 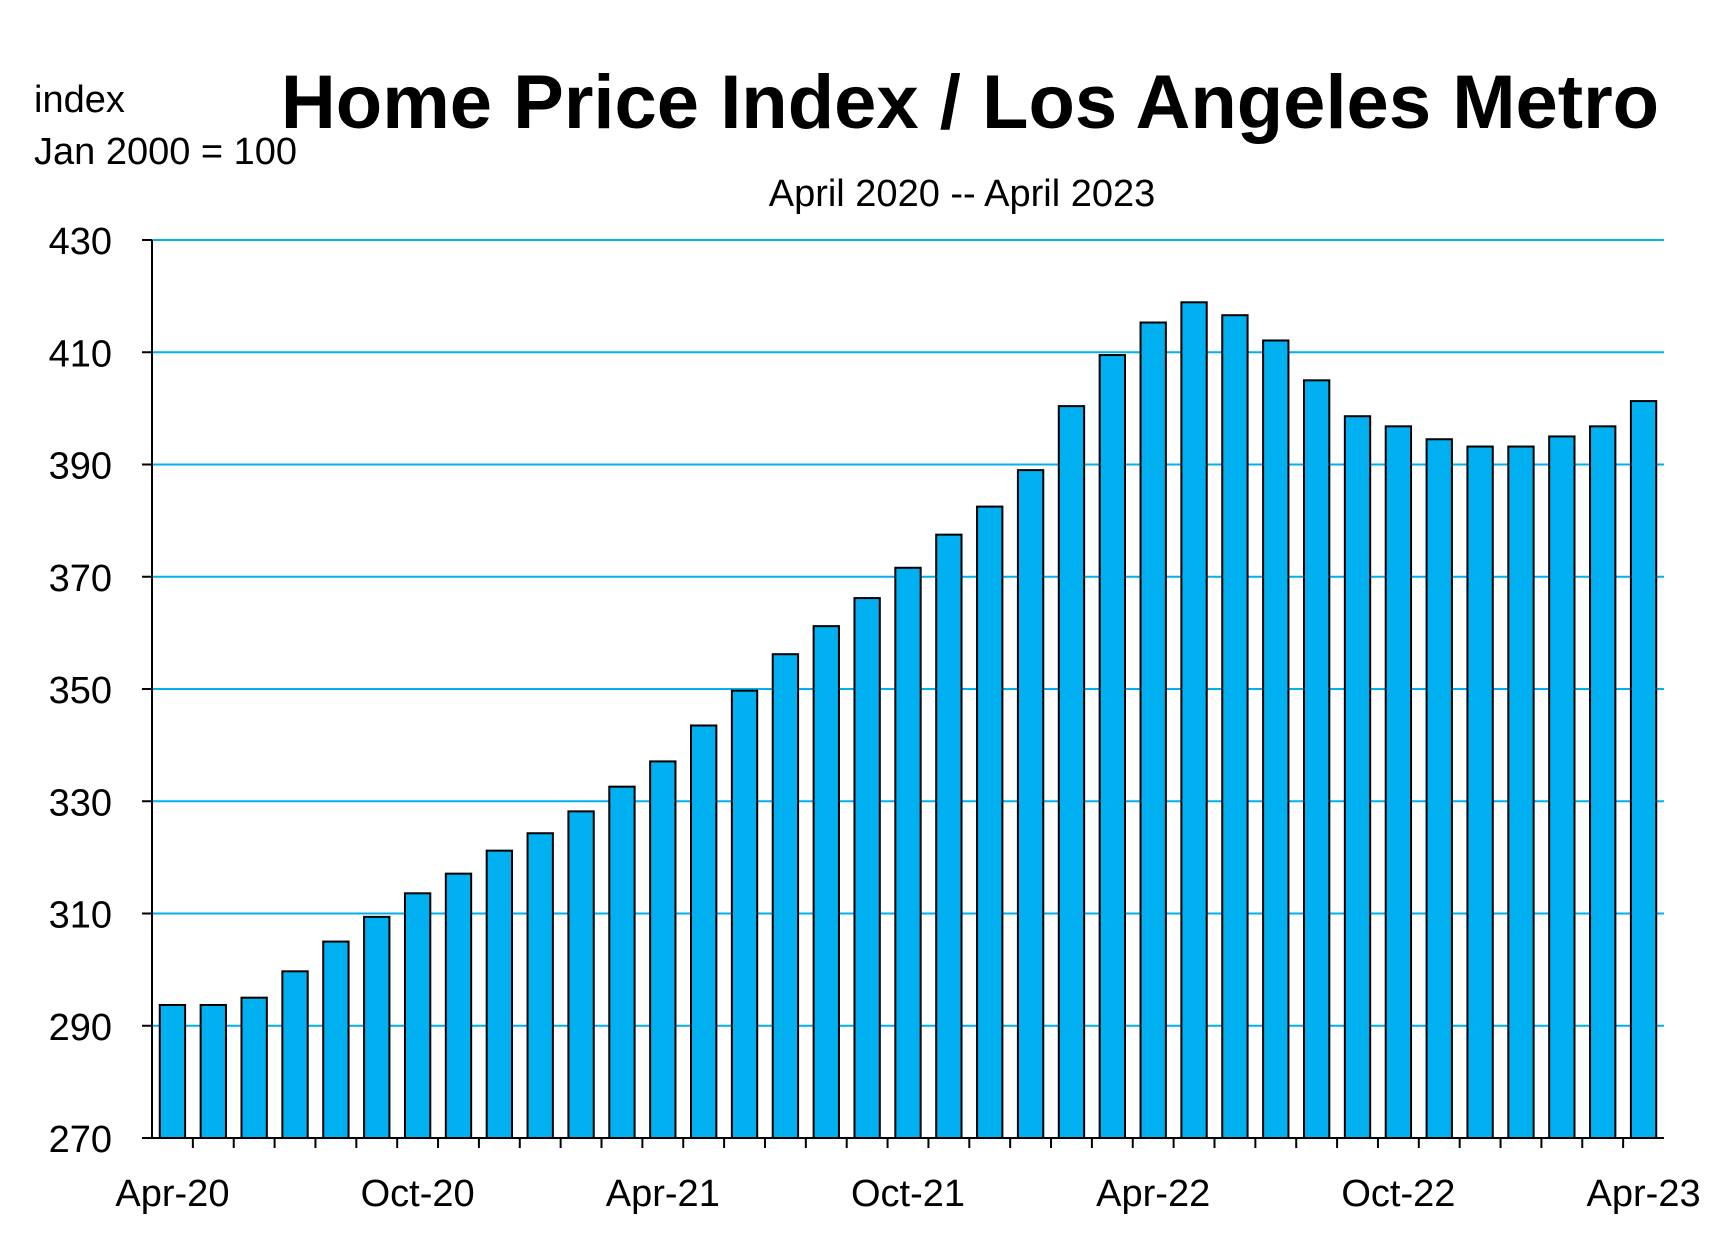 I want to click on y-tick-label: 430, so click(x=80, y=242).